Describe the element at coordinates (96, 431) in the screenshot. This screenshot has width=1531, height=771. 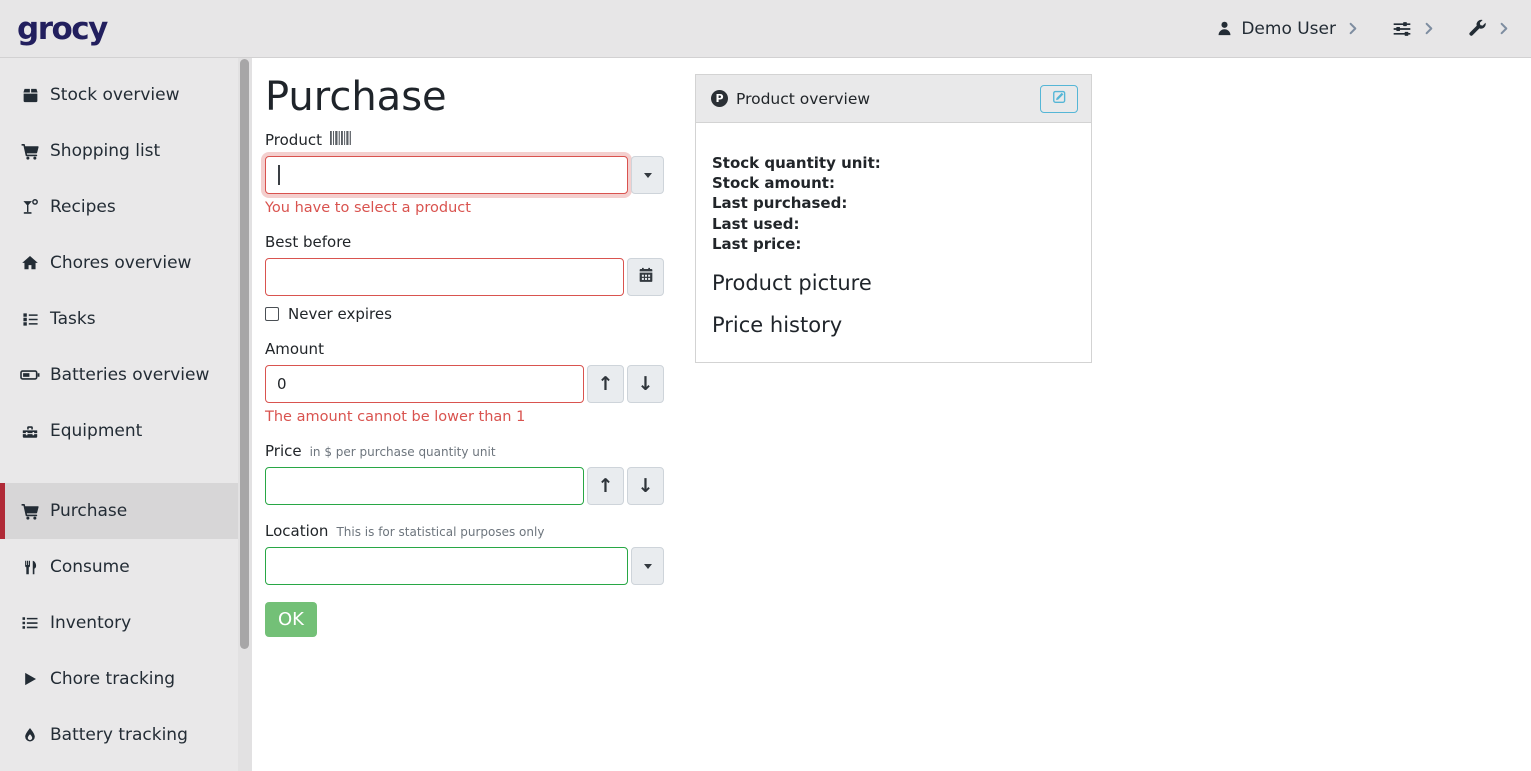
I see `sidebar-item-label: Equipment` at that location.